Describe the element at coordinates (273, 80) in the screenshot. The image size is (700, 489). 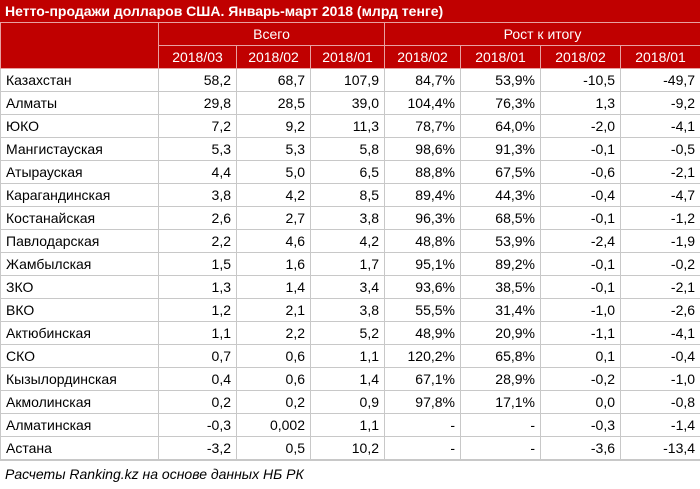
I see `table-cell: 68,7` at that location.